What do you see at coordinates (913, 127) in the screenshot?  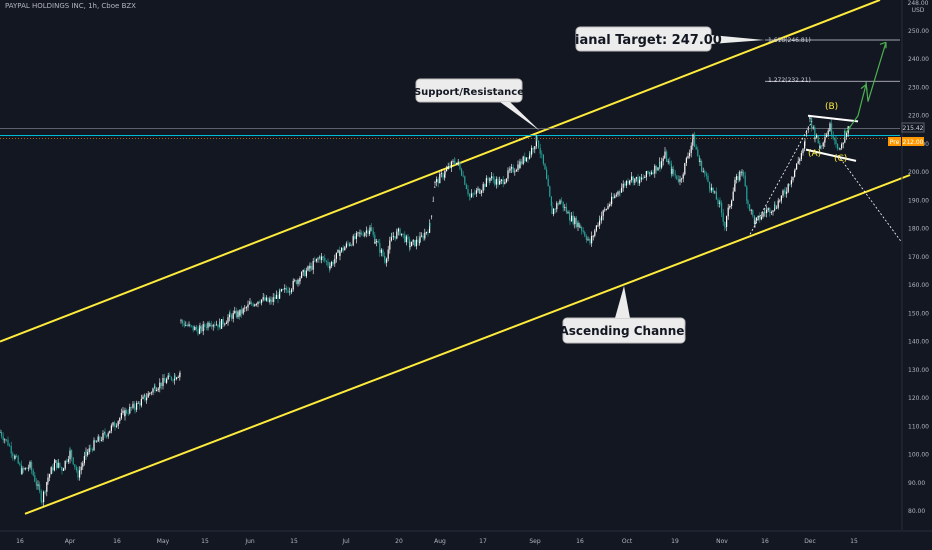 I see `last-price-badge: 215.42` at bounding box center [913, 127].